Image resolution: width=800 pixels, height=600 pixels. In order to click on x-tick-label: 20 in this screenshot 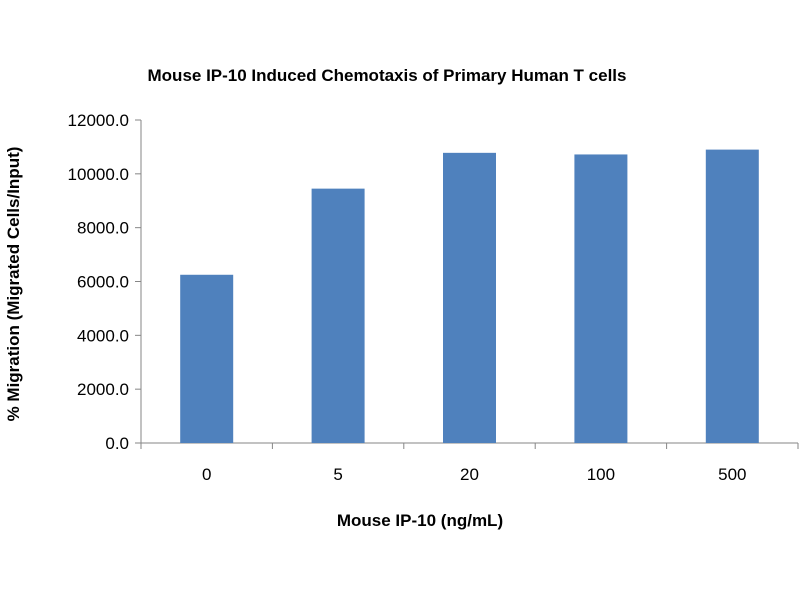, I will do `click(469, 474)`.